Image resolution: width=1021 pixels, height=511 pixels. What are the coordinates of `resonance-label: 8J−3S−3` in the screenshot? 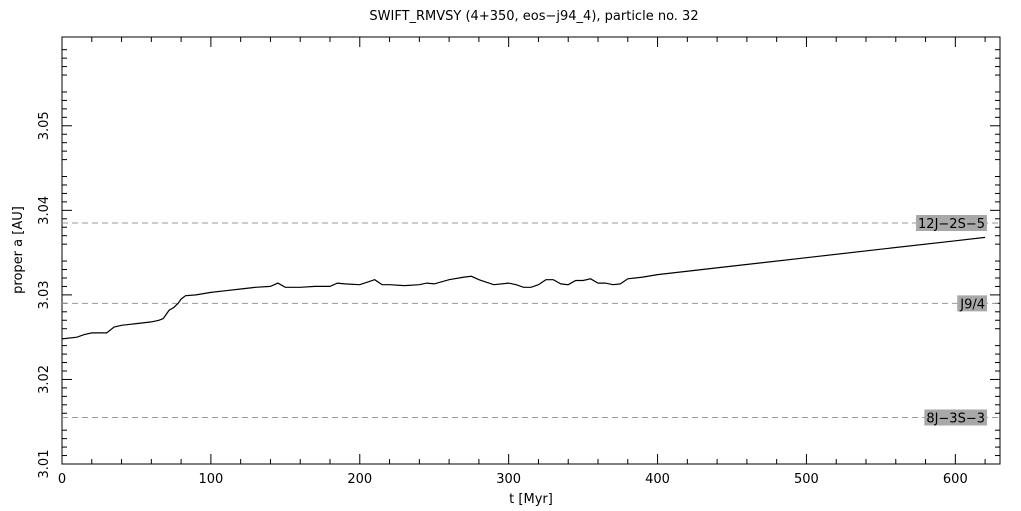 It's located at (955, 417).